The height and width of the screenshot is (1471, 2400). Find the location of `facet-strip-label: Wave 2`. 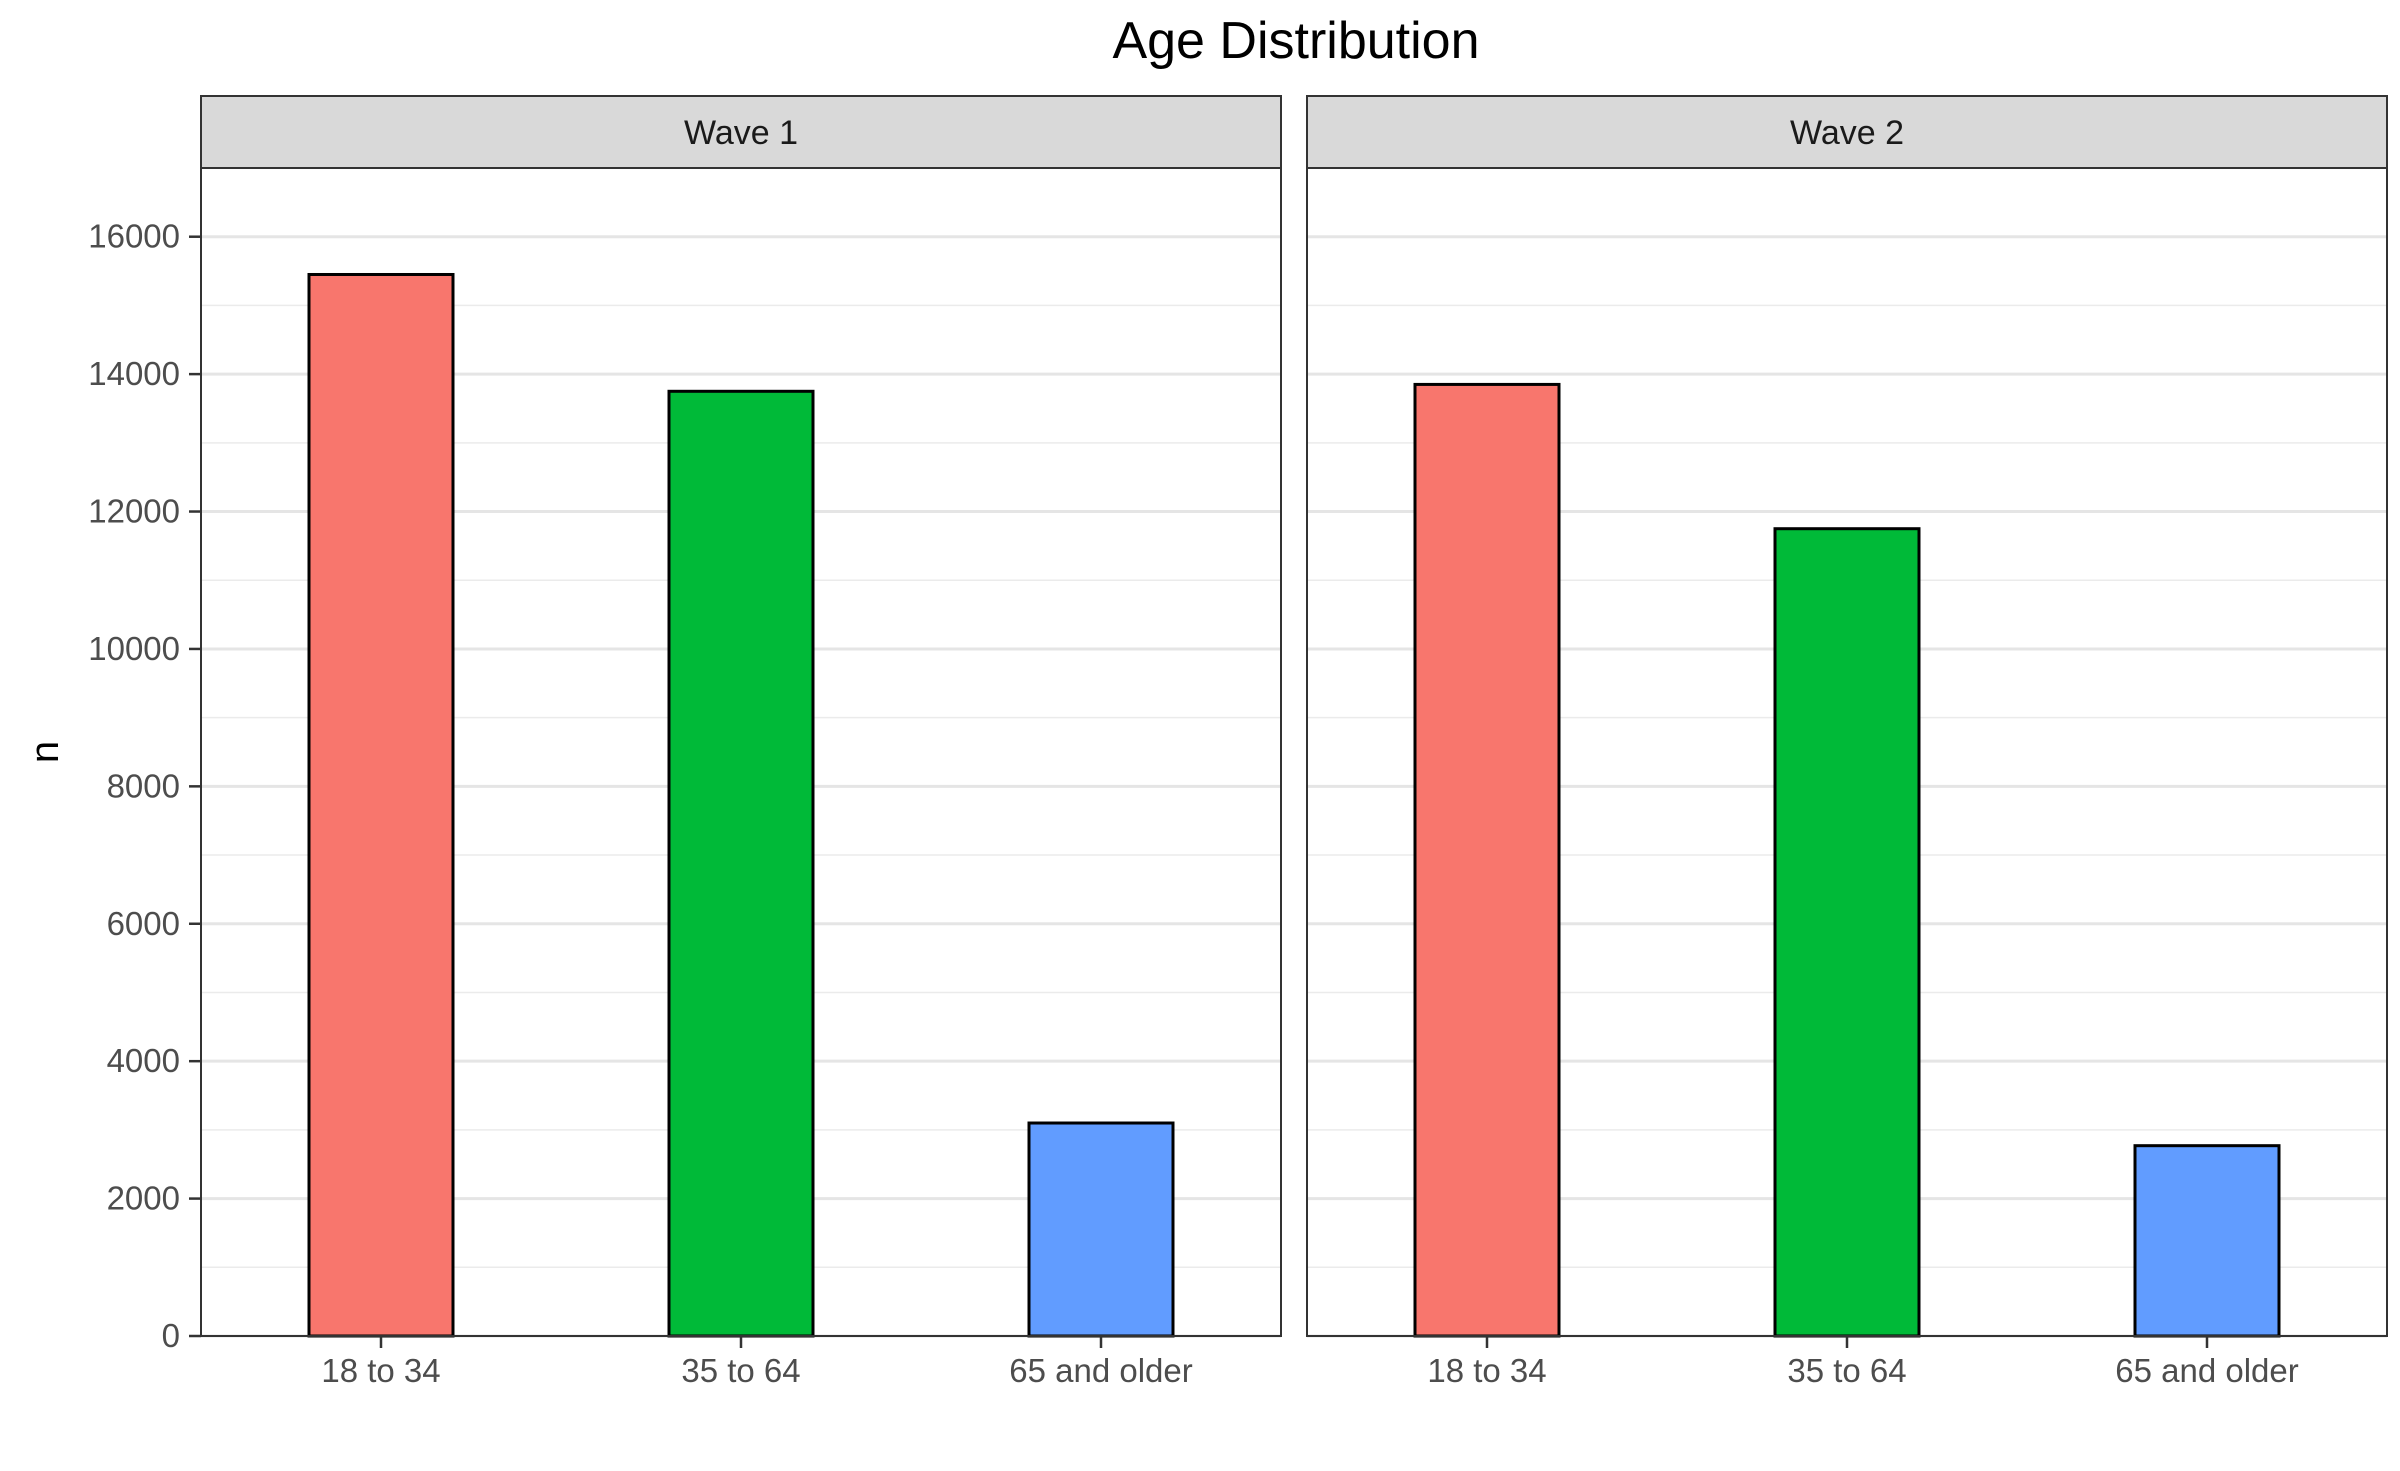

facet-strip-label: Wave 2 is located at coordinates (1847, 133).